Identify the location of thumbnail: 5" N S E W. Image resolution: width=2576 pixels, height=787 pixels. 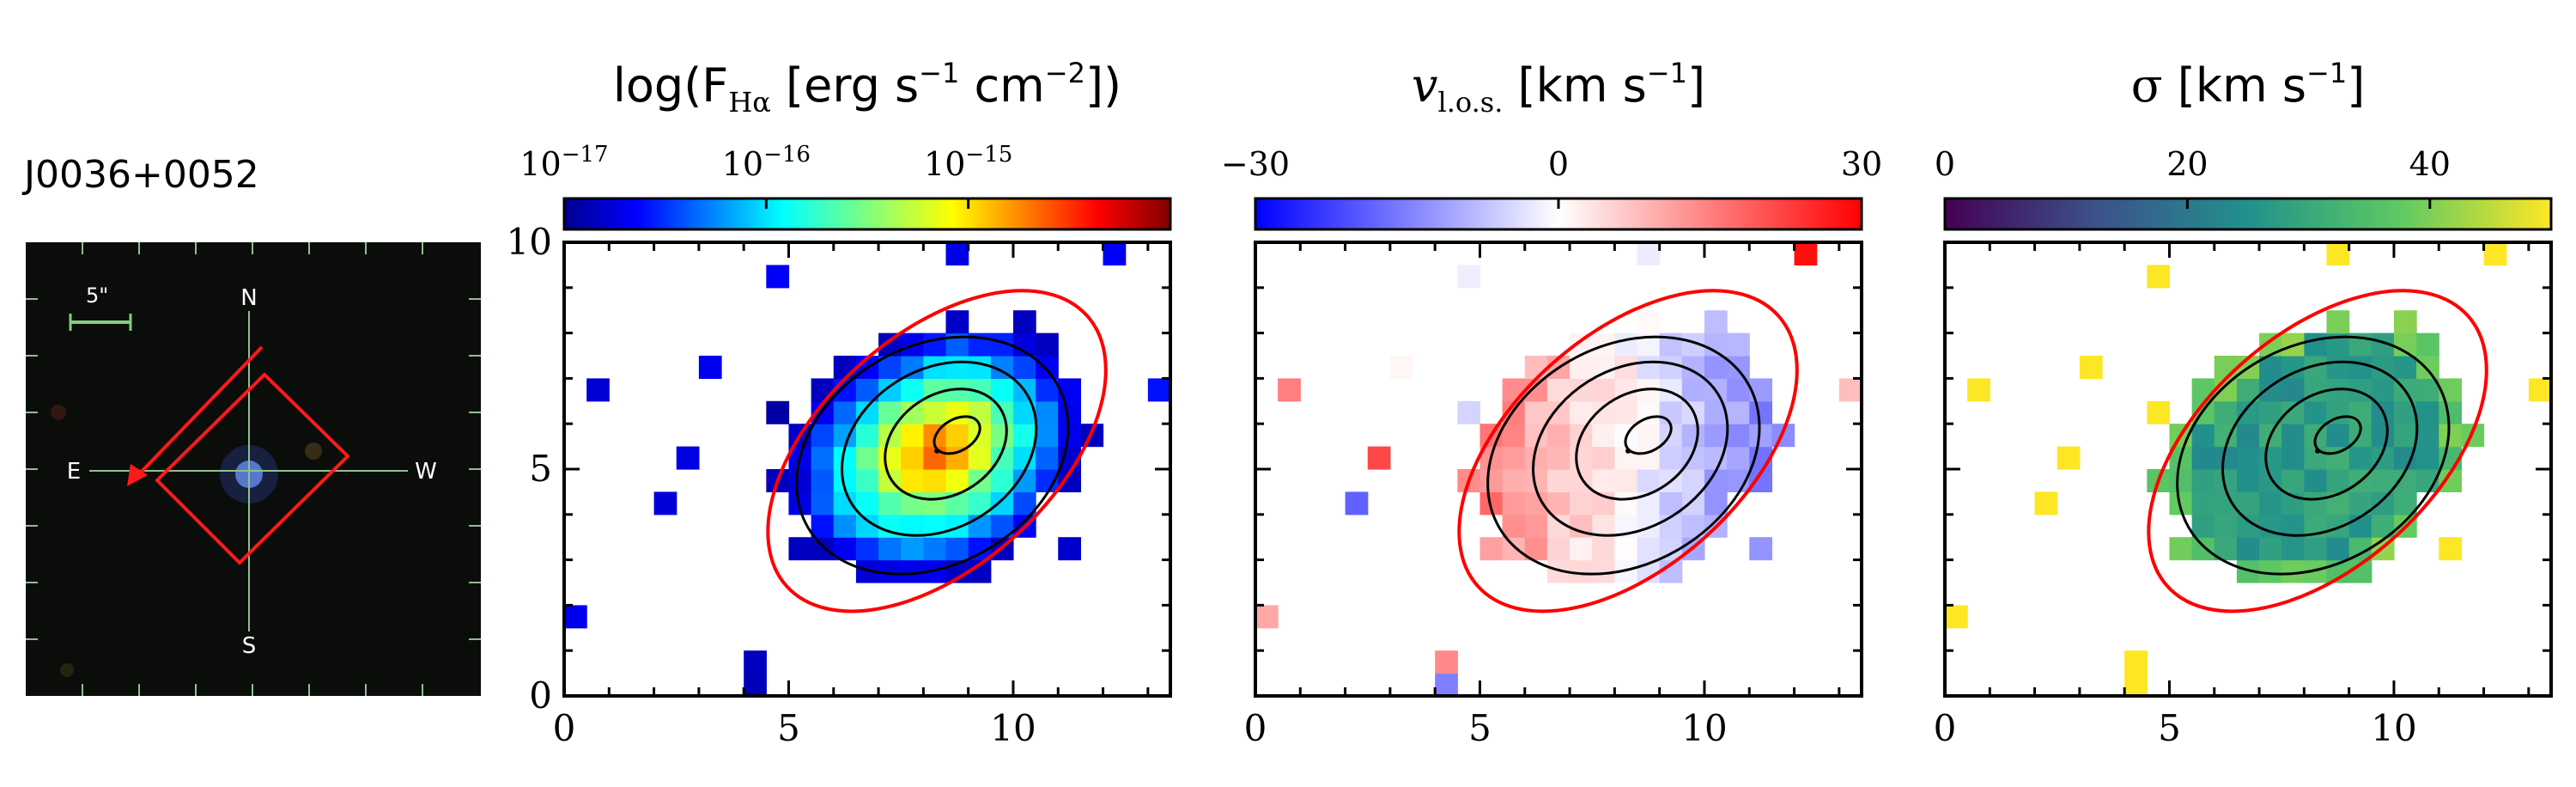
(253, 469).